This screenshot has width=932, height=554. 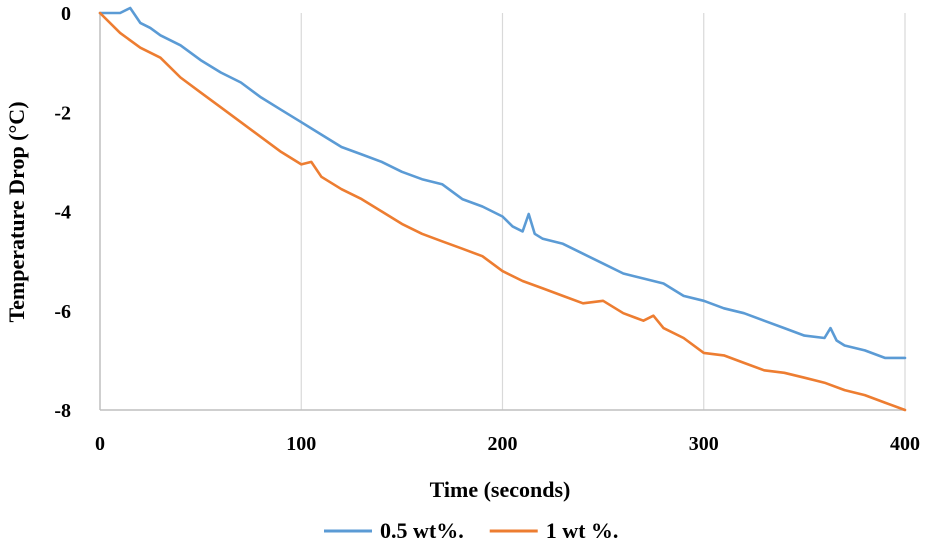 I want to click on x-tick-label: 400, so click(x=905, y=444).